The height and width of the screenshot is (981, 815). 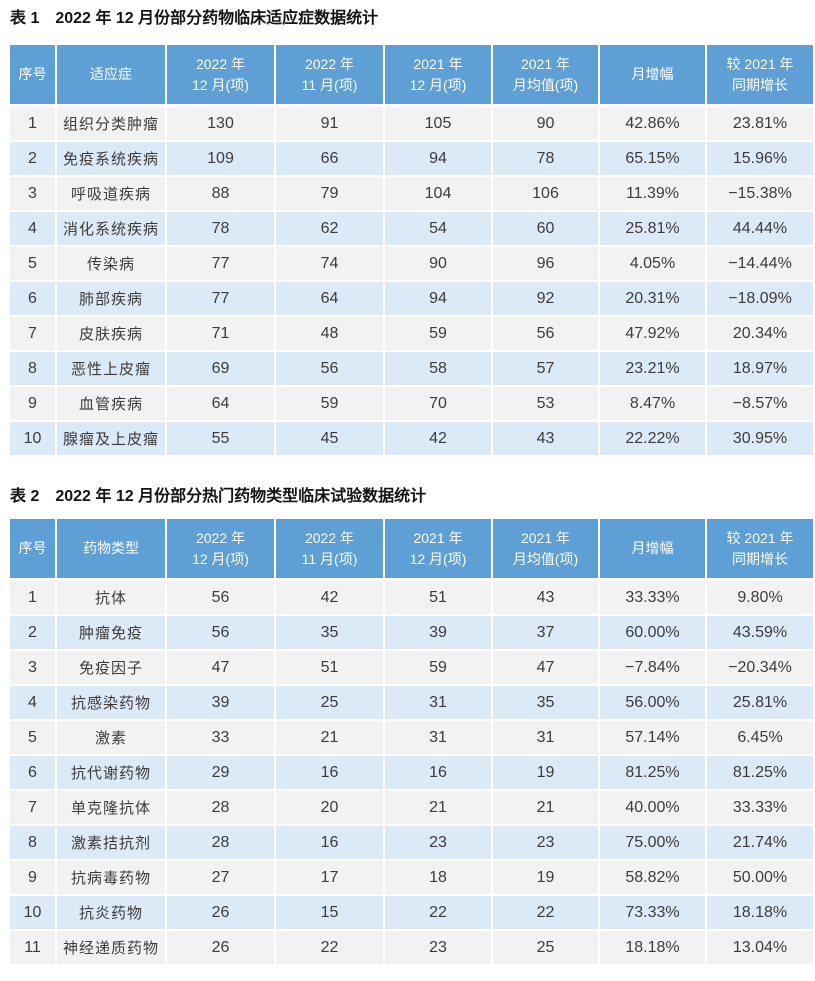 I want to click on value-cell: 59, so click(x=330, y=404).